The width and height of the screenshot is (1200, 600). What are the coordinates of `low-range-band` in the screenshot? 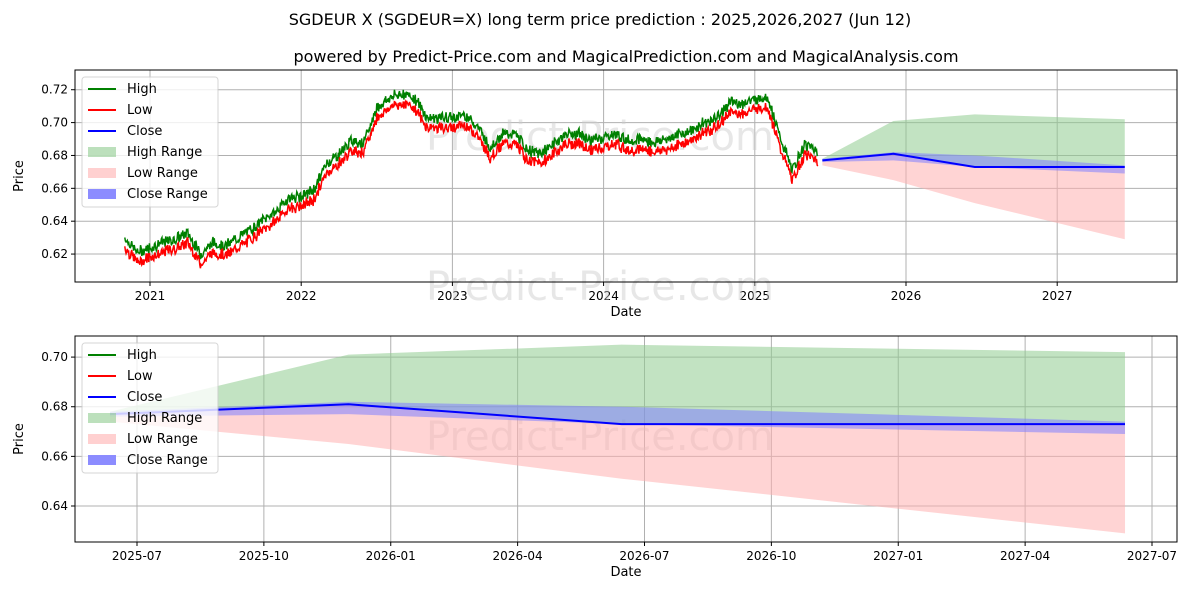 It's located at (973, 196).